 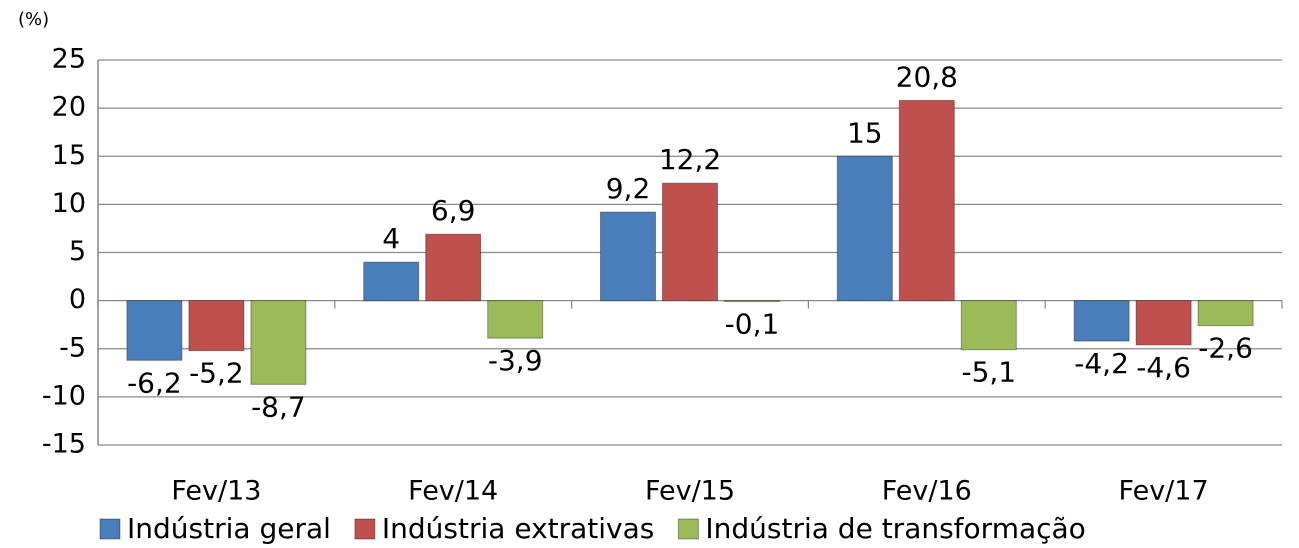 I want to click on value-label: 12,2, so click(x=690, y=159).